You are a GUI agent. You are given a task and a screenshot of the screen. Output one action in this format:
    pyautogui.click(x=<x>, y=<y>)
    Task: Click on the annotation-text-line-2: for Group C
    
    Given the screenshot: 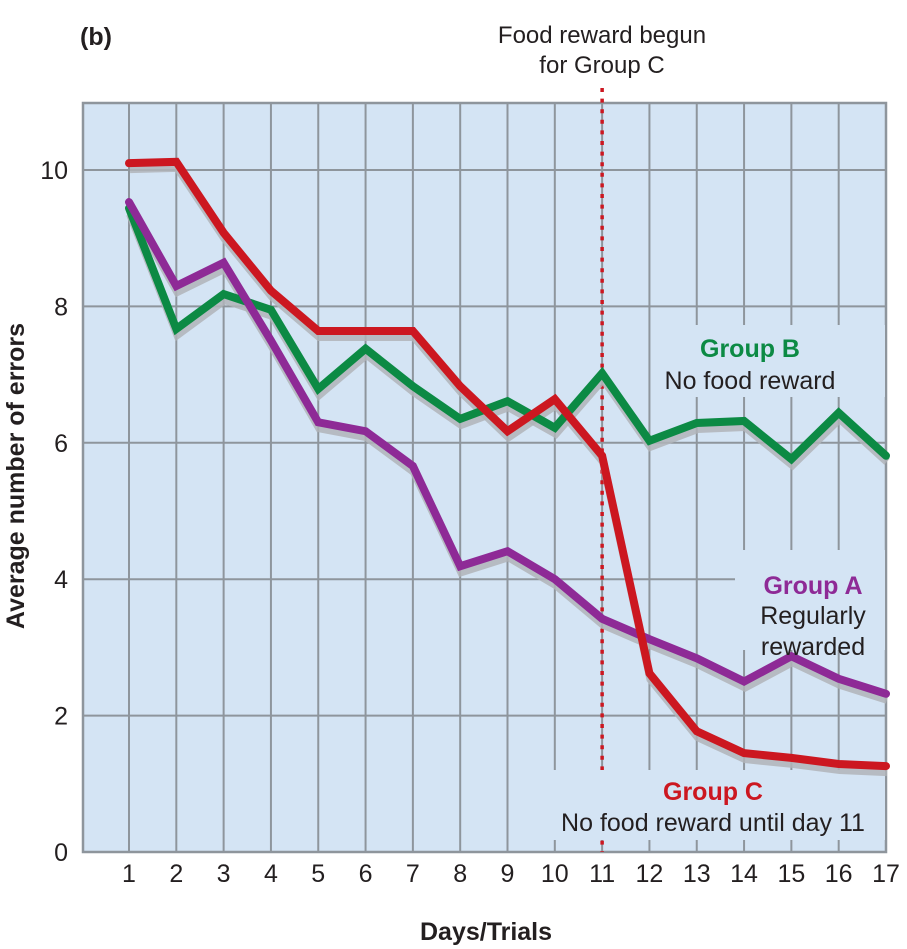 What is the action you would take?
    pyautogui.click(x=601, y=65)
    